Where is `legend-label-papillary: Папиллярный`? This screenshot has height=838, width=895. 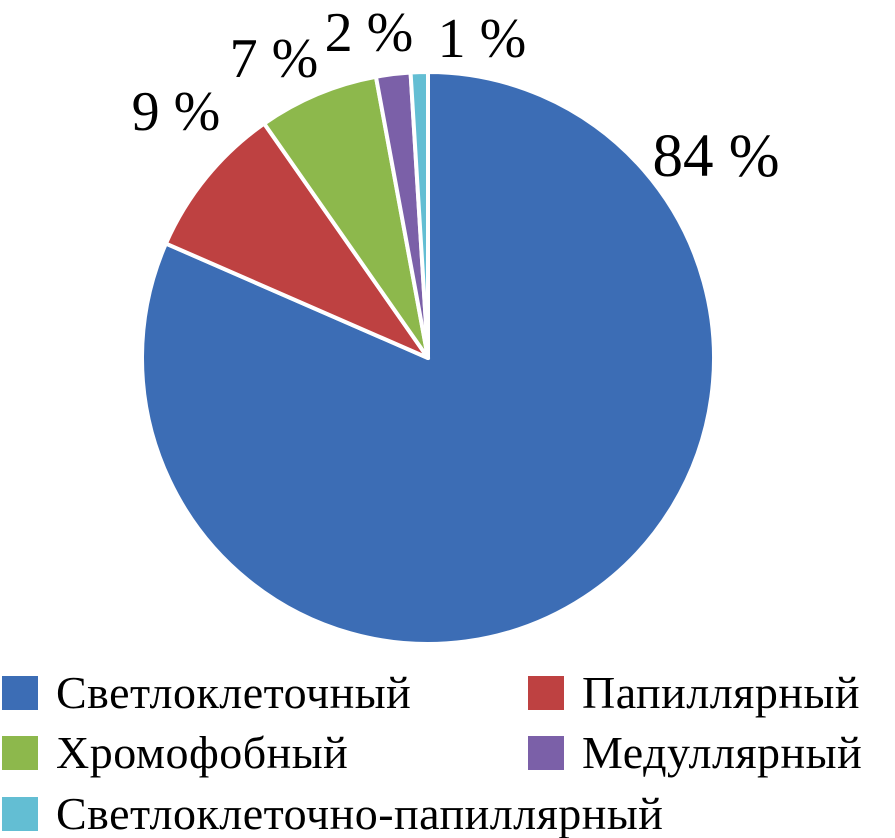
legend-label-papillary: Папиллярный is located at coordinates (721, 692).